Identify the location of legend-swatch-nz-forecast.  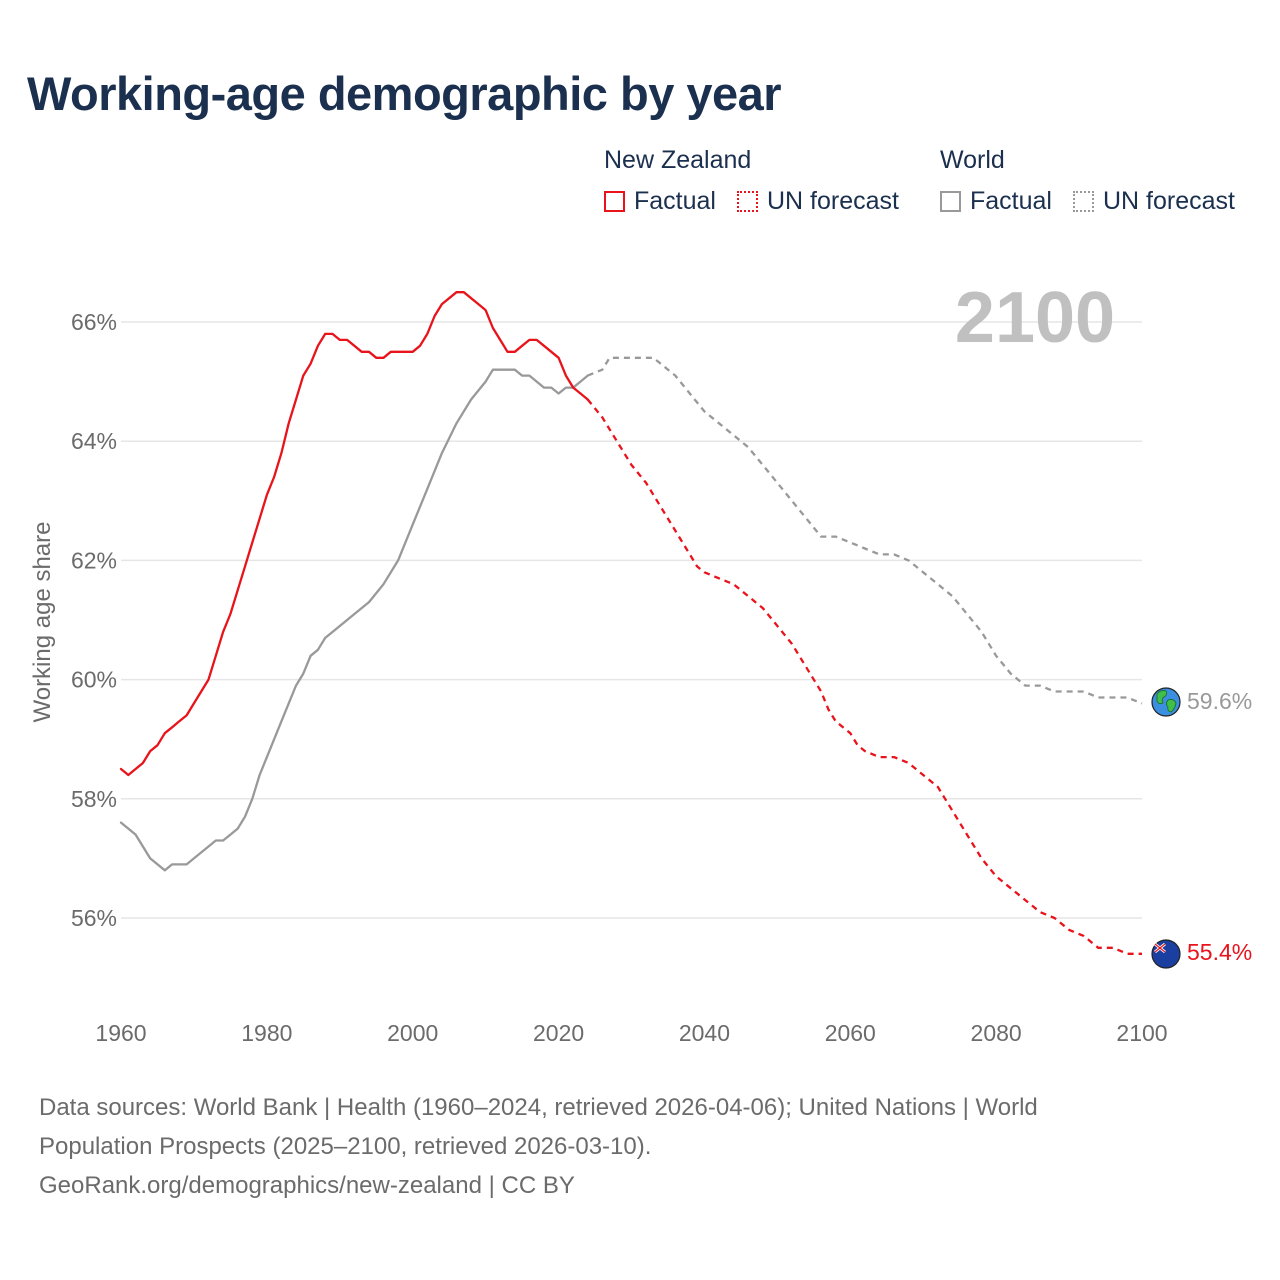
(747, 201).